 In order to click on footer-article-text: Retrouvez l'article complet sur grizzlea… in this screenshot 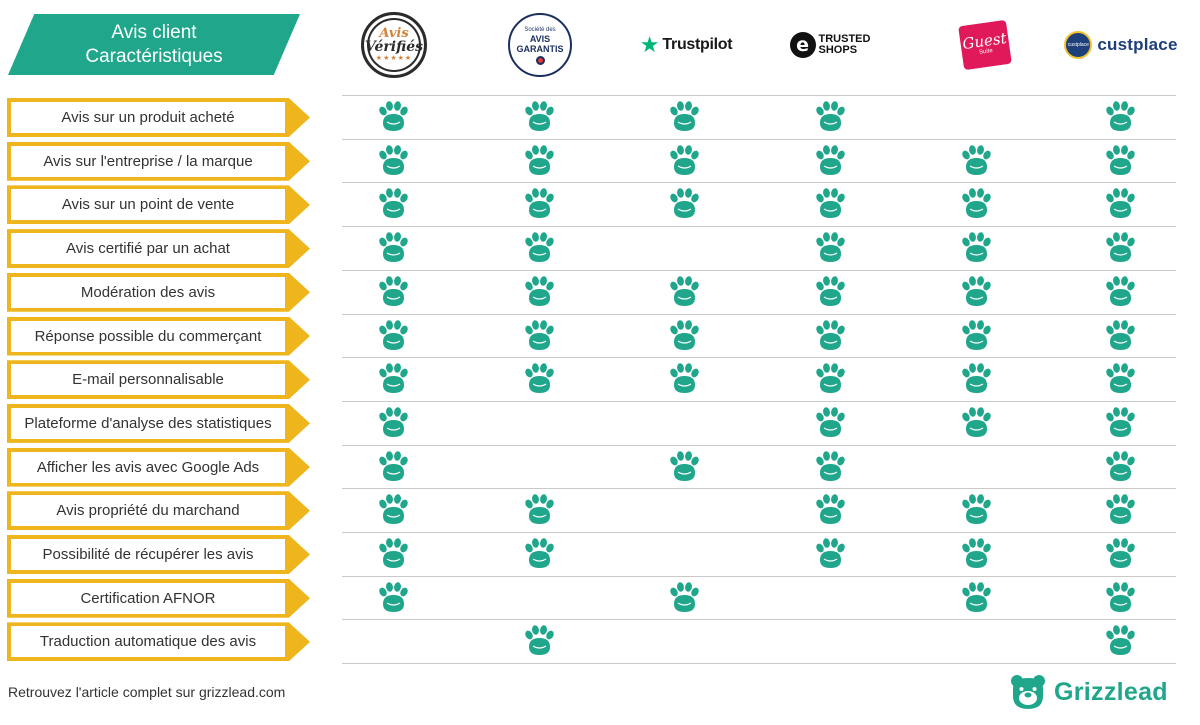, I will do `click(147, 692)`.